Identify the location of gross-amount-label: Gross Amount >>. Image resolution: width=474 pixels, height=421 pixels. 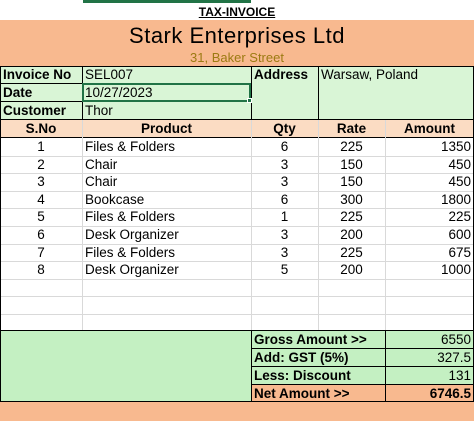
(310, 339).